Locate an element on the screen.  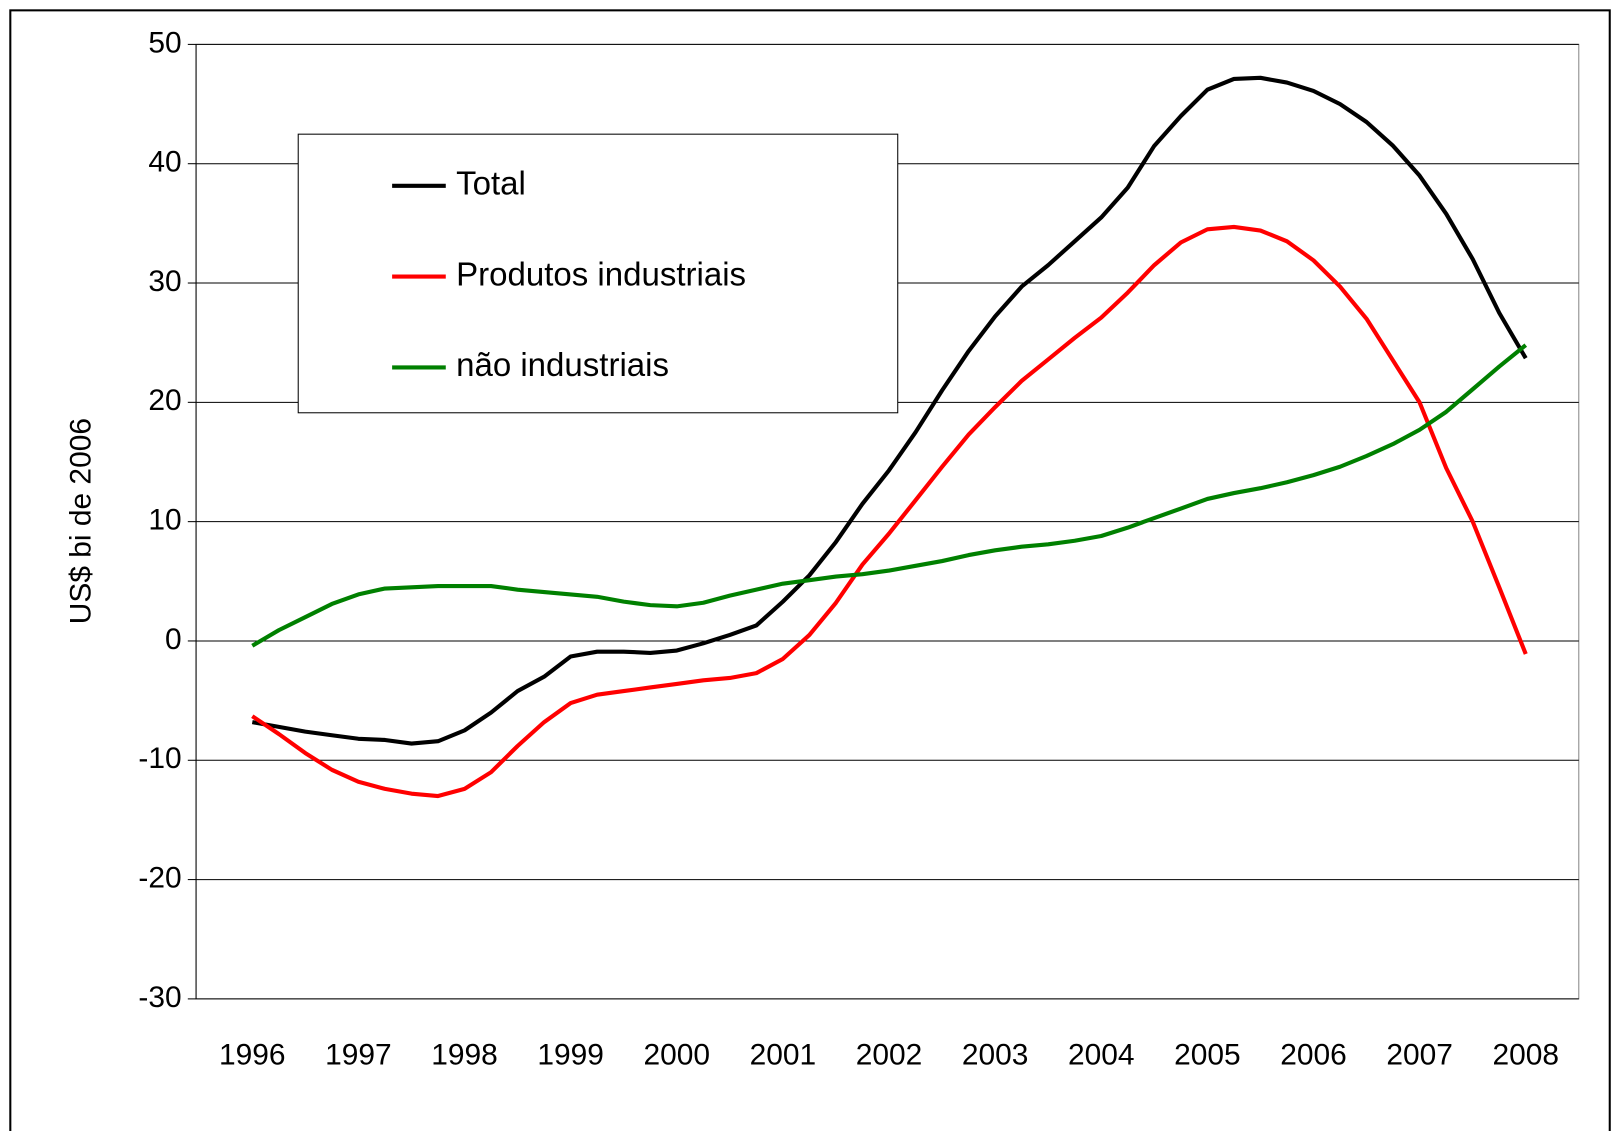
y-axis-label: US$ bi de 2006 is located at coordinates (80, 521).